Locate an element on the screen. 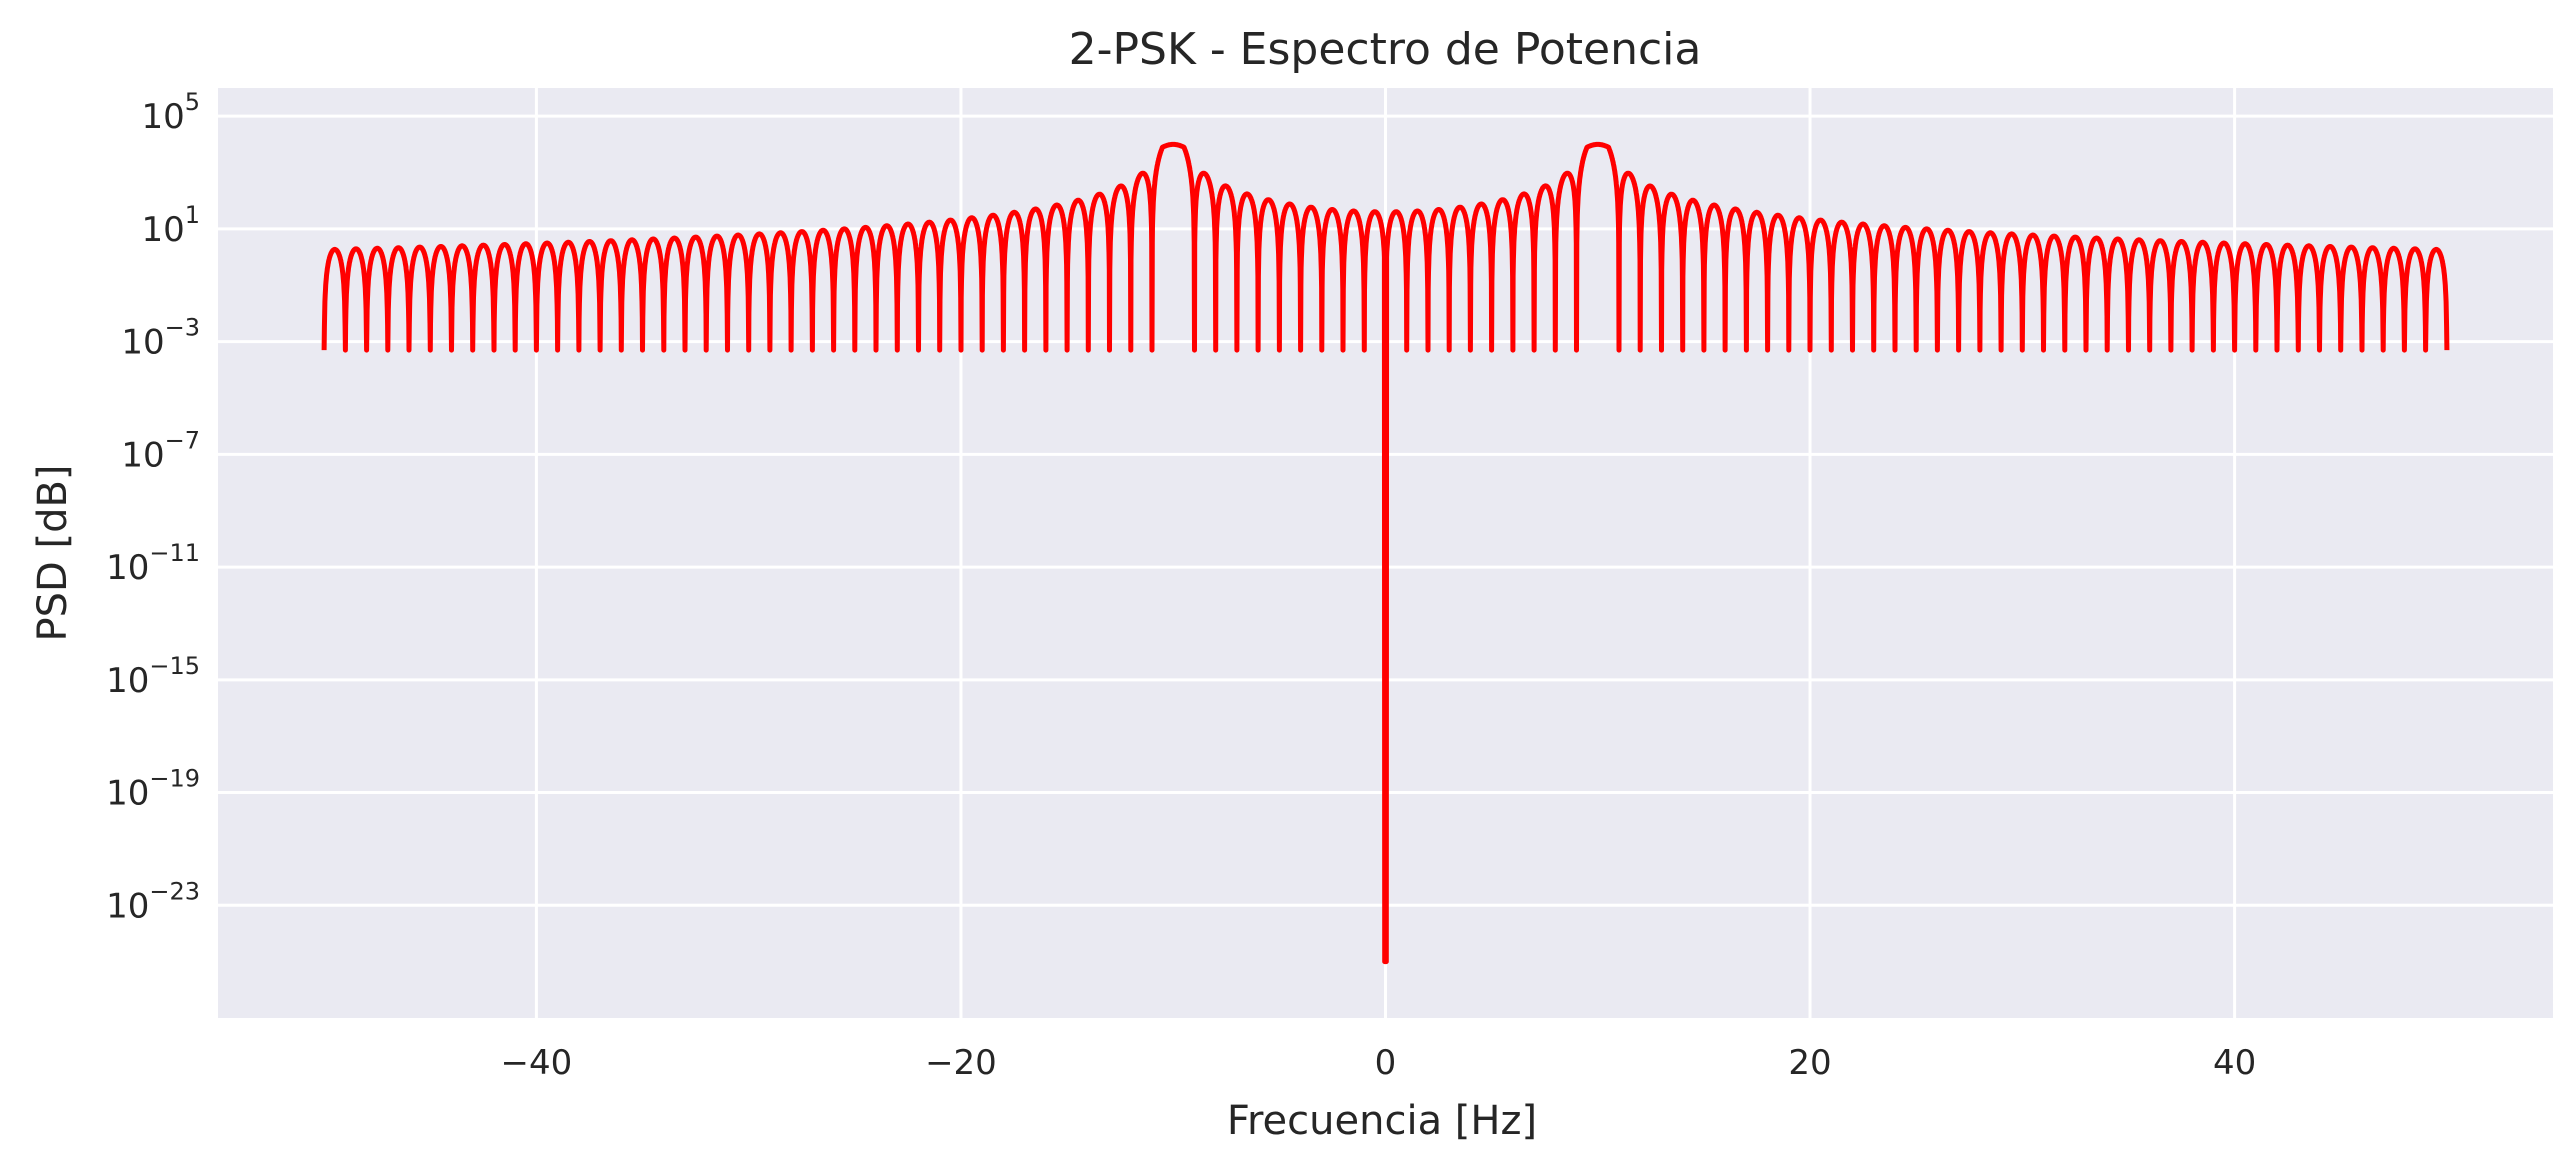  y-tick-label: 10⁻¹⁵ is located at coordinates (153, 676).